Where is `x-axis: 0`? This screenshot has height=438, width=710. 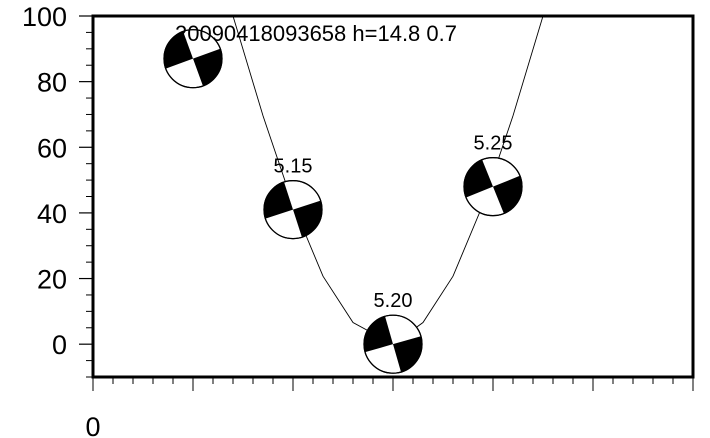
x-axis: 0 is located at coordinates (92, 425).